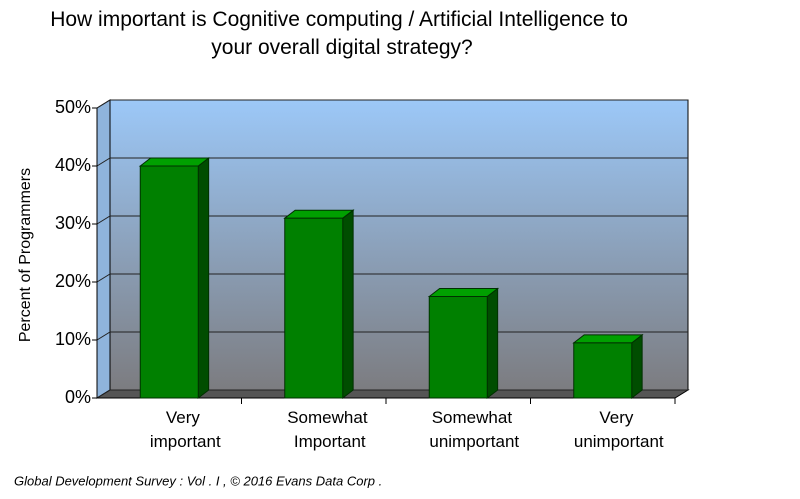  Describe the element at coordinates (73, 339) in the screenshot. I see `y-tick-label: 10%` at that location.